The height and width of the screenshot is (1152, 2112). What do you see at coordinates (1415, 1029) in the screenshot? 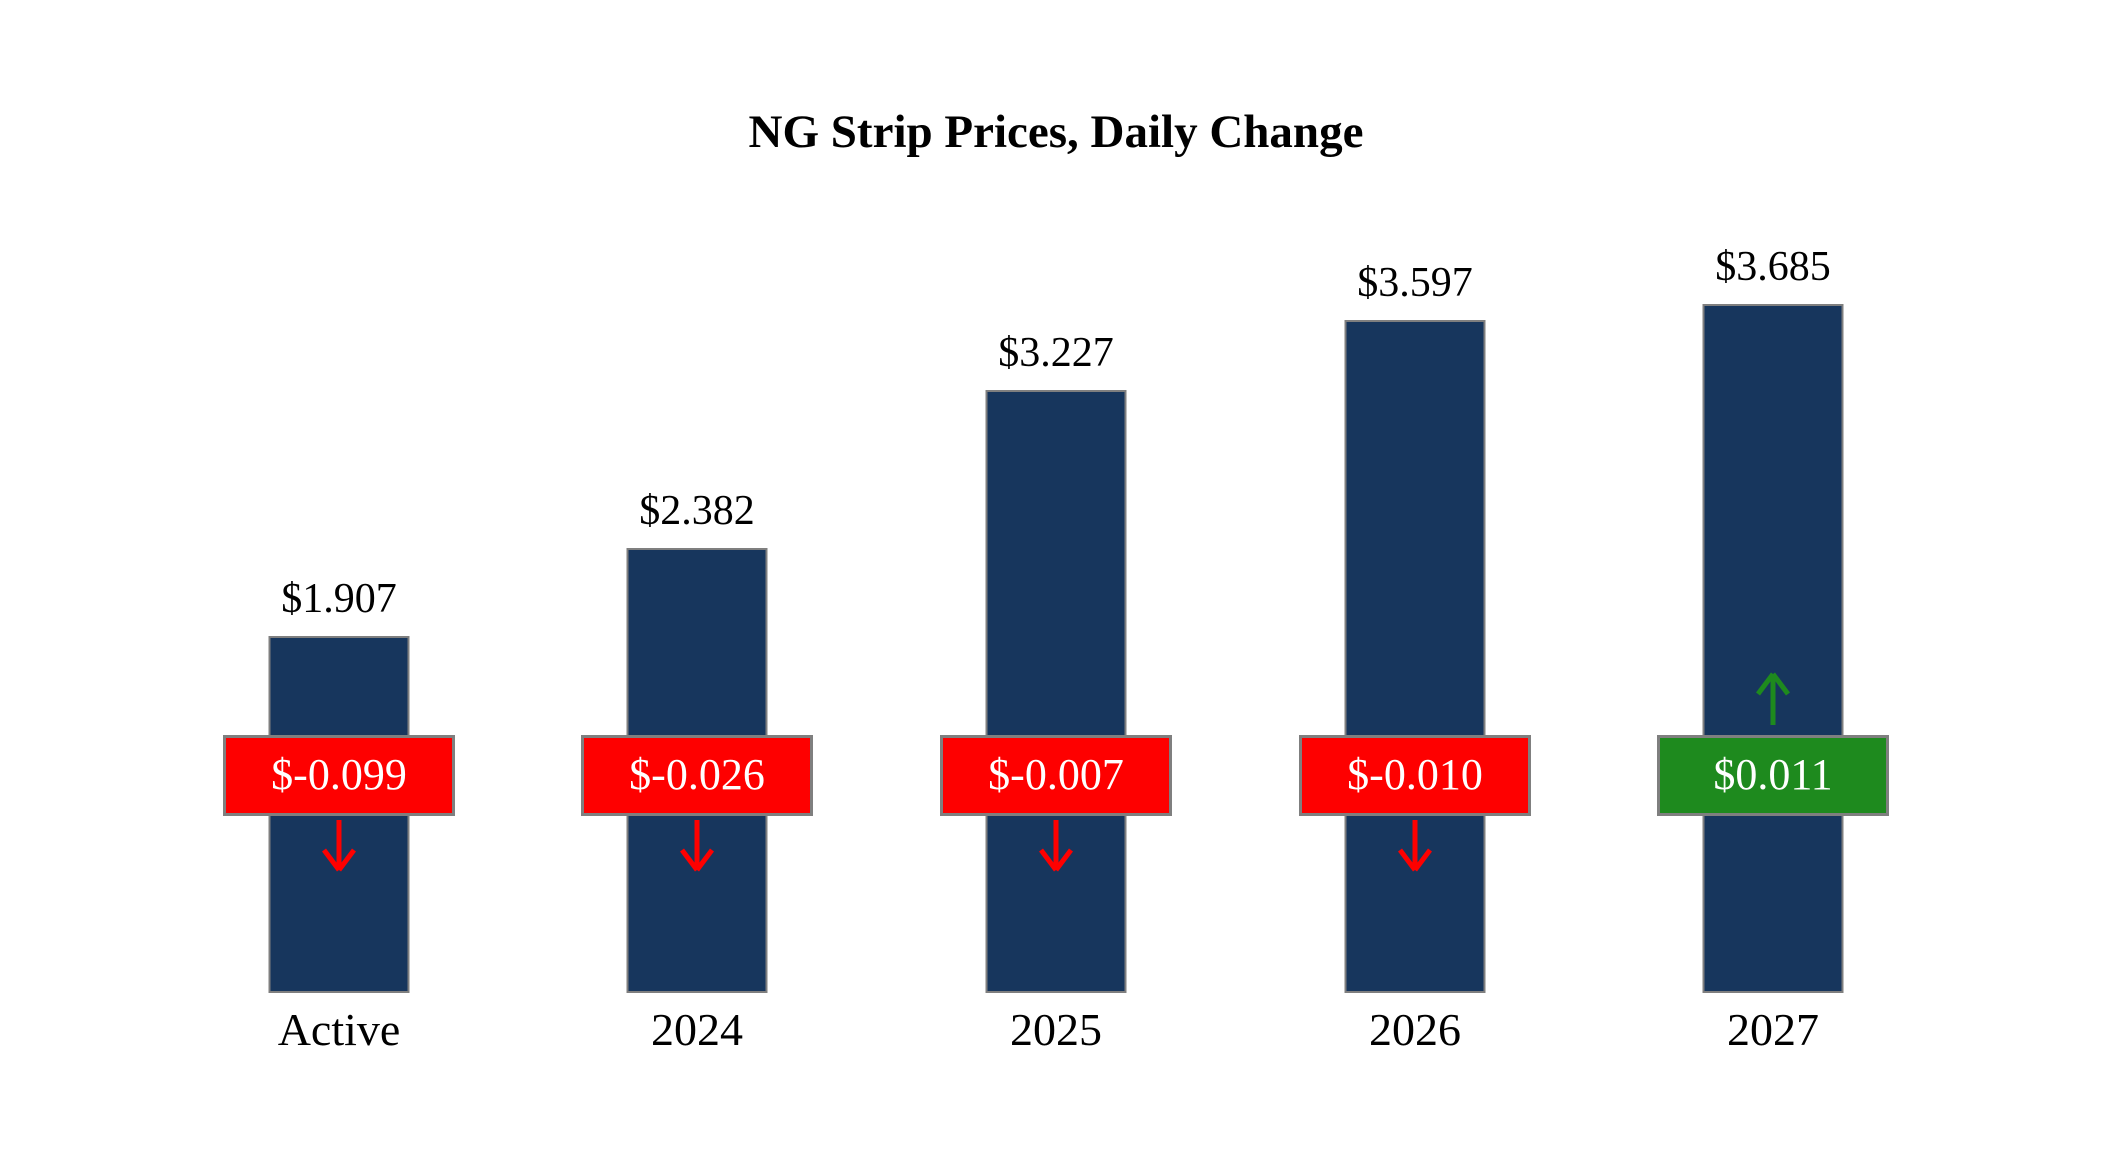
I see `category-label: 2026` at bounding box center [1415, 1029].